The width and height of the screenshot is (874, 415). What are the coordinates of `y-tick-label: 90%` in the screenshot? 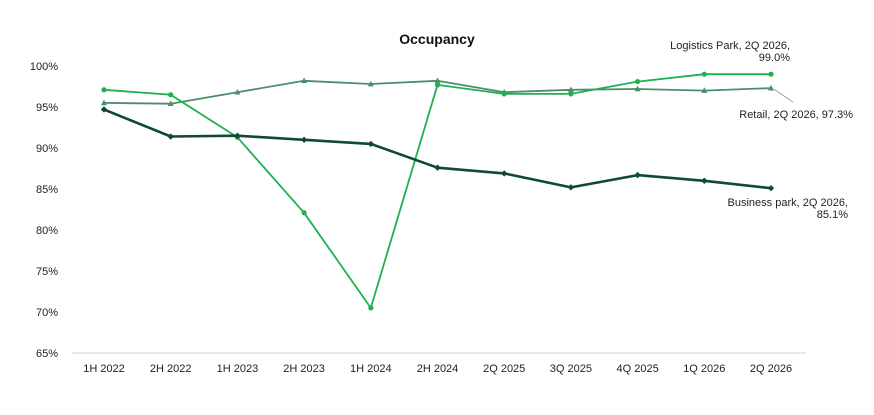 It's located at (47, 149).